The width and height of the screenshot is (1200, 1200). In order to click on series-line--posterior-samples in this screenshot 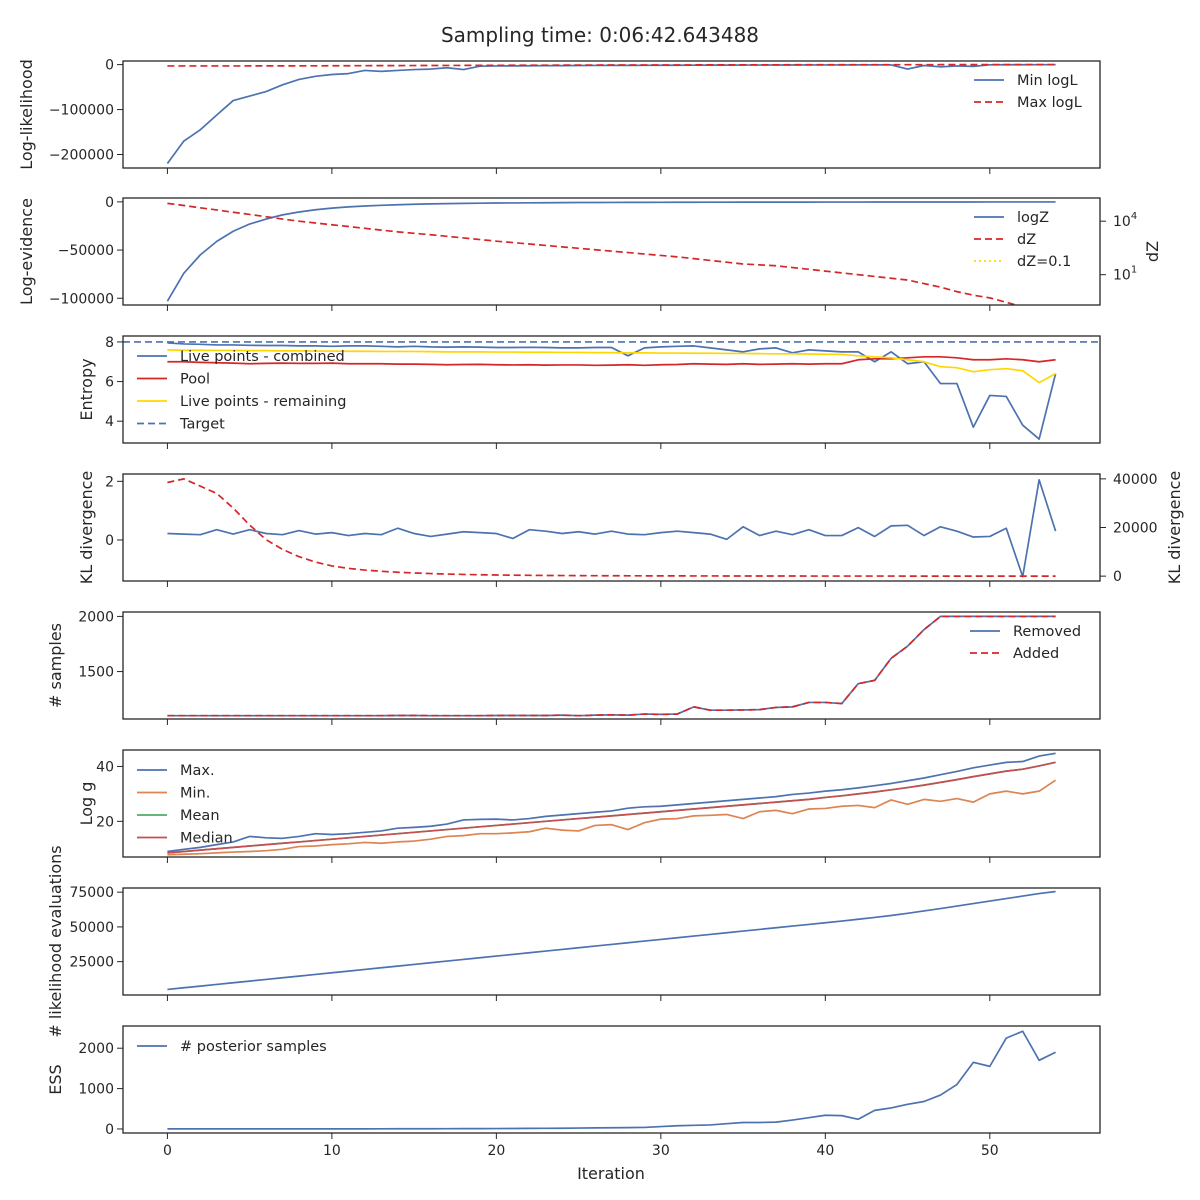, I will do `click(611, 1080)`.